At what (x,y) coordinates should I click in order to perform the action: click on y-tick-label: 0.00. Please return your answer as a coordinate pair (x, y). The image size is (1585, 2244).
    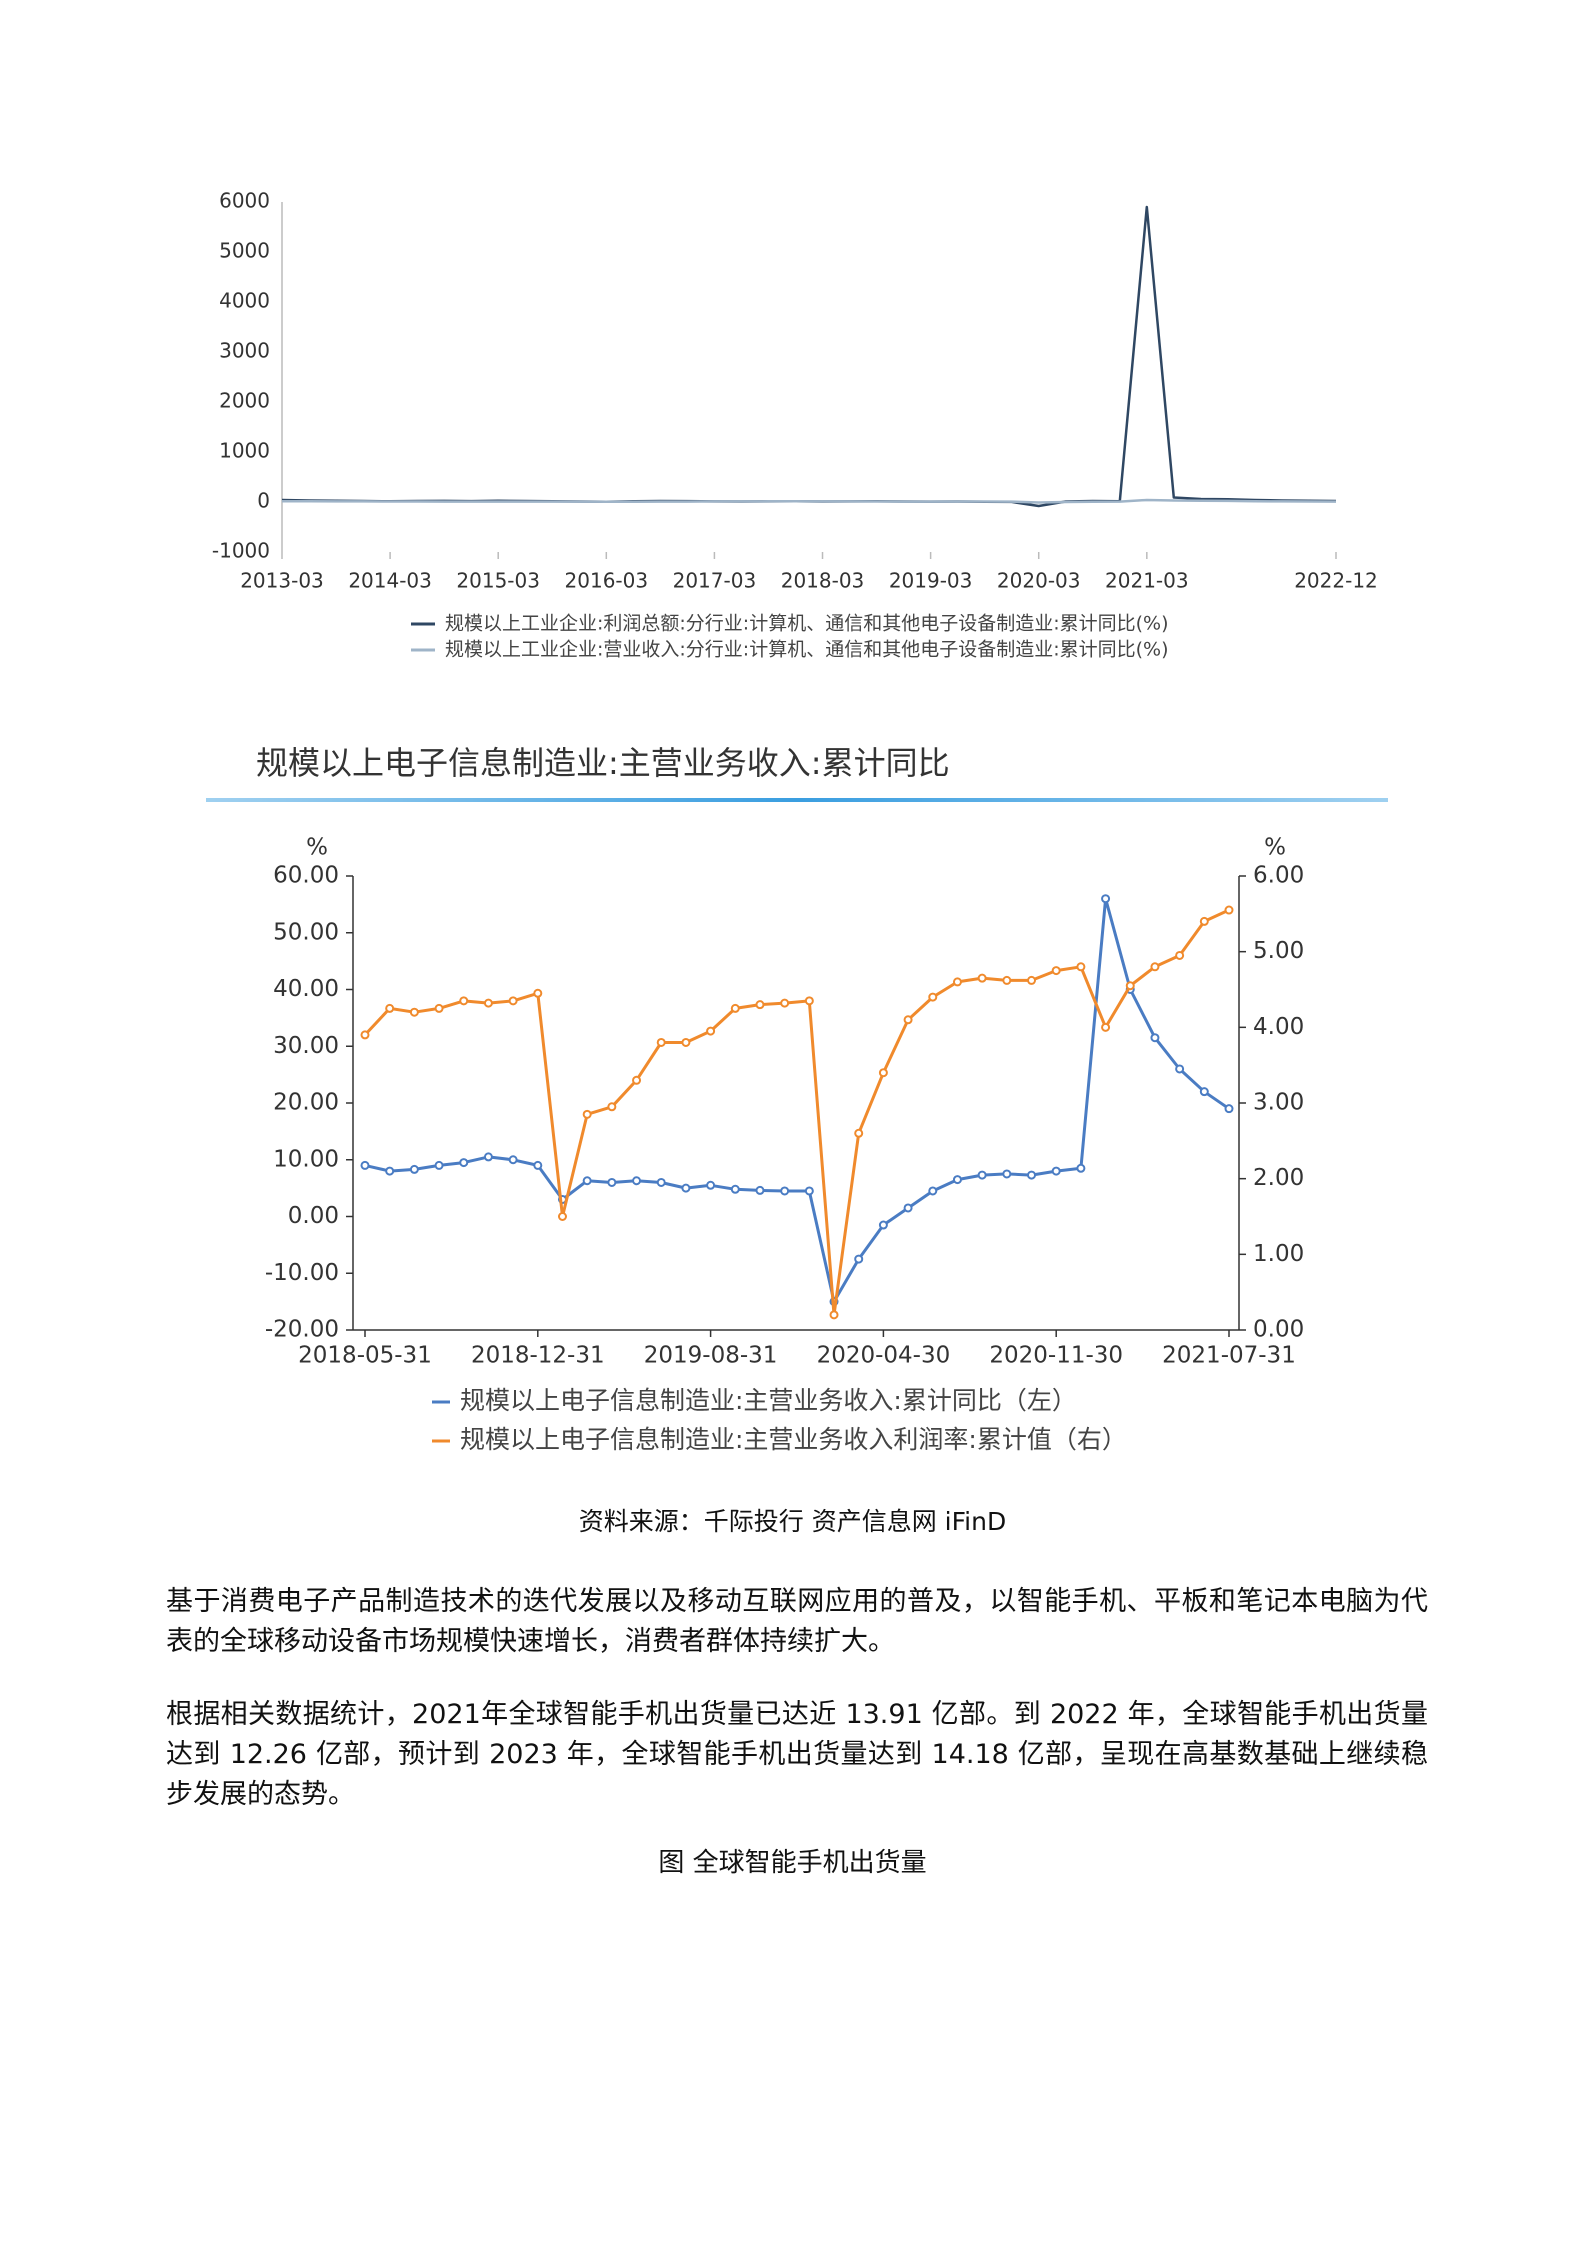
    Looking at the image, I should click on (313, 1216).